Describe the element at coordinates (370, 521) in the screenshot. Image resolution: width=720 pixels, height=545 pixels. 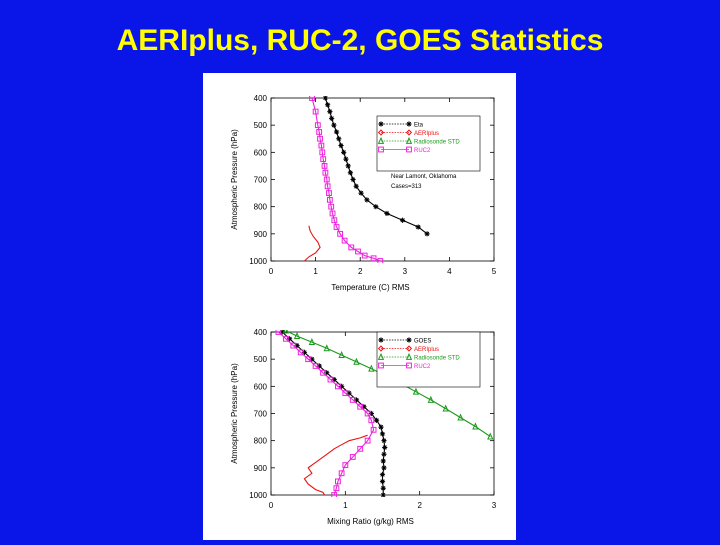
I see `x-axis-label: Mixing Ratio (g/kg) RMS` at that location.